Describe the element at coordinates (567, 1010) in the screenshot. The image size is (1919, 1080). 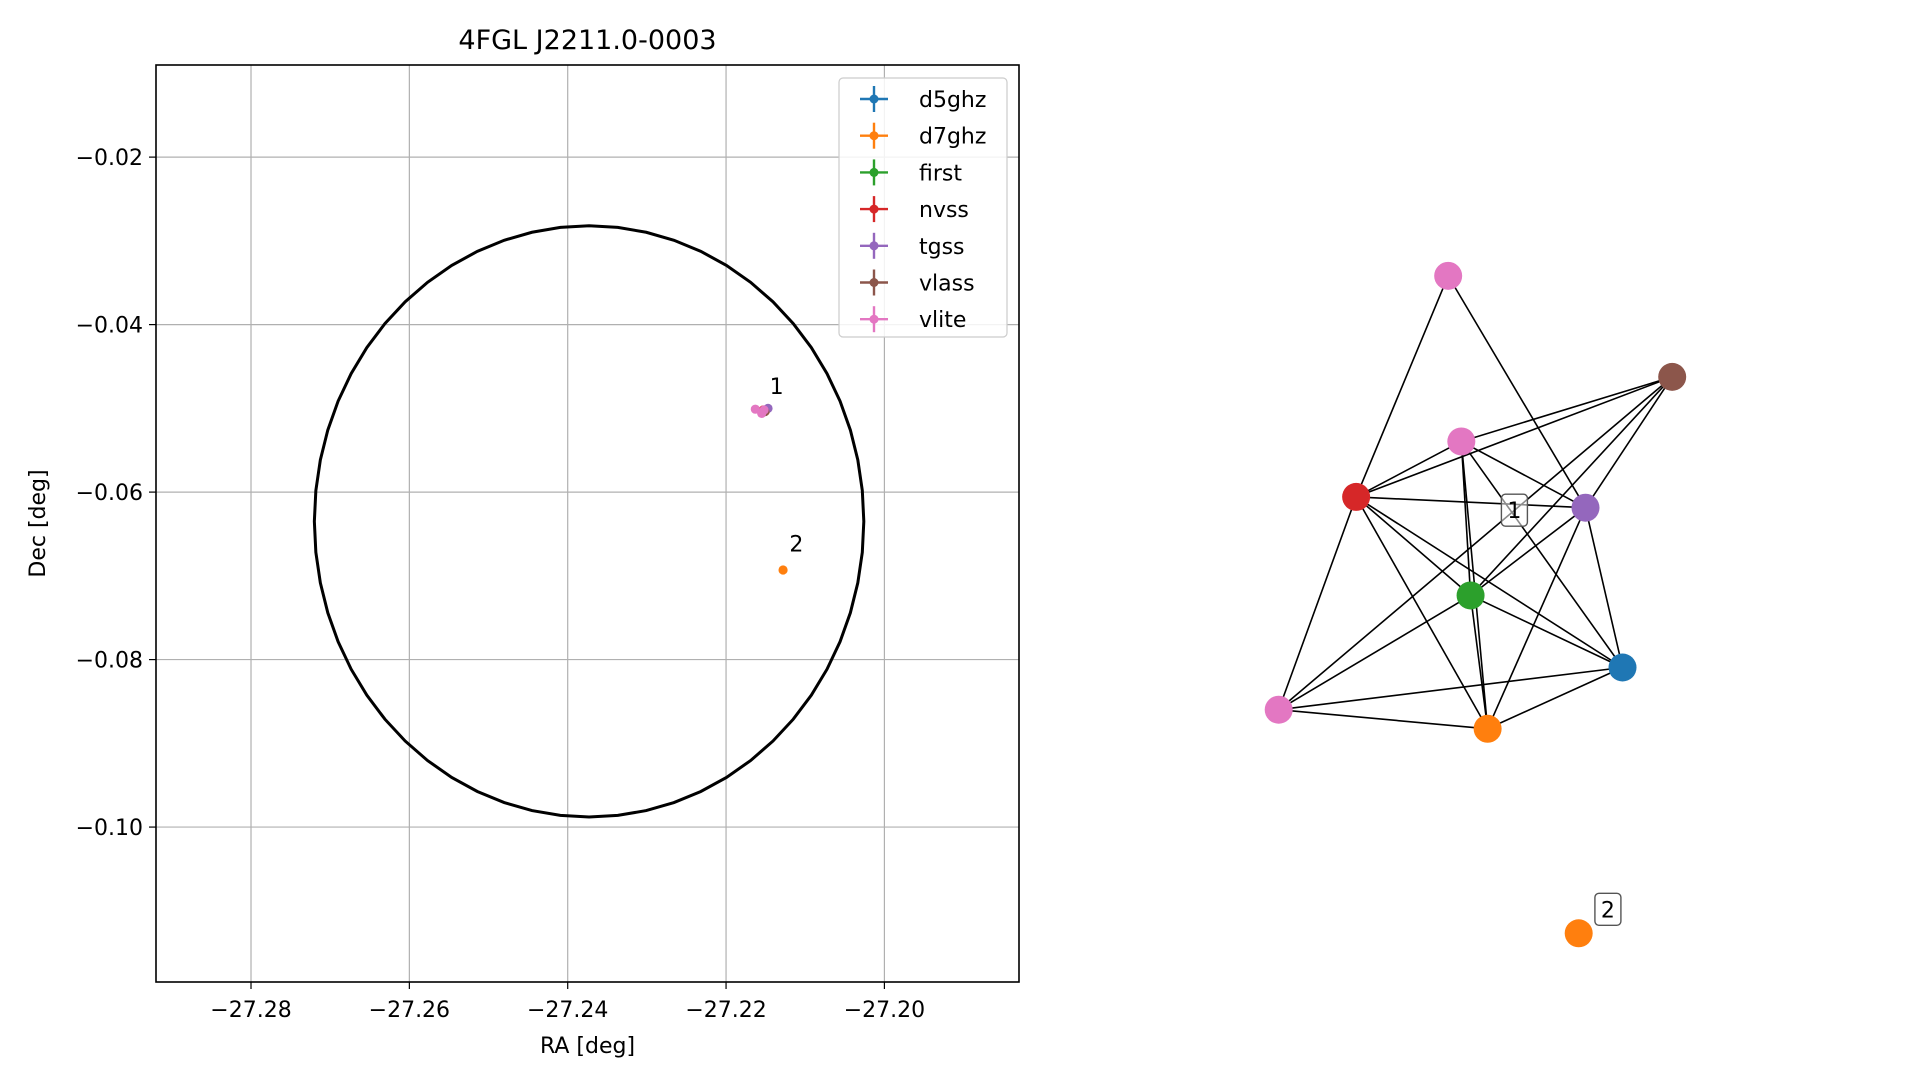
I see `x-tick-label: −27.24` at that location.